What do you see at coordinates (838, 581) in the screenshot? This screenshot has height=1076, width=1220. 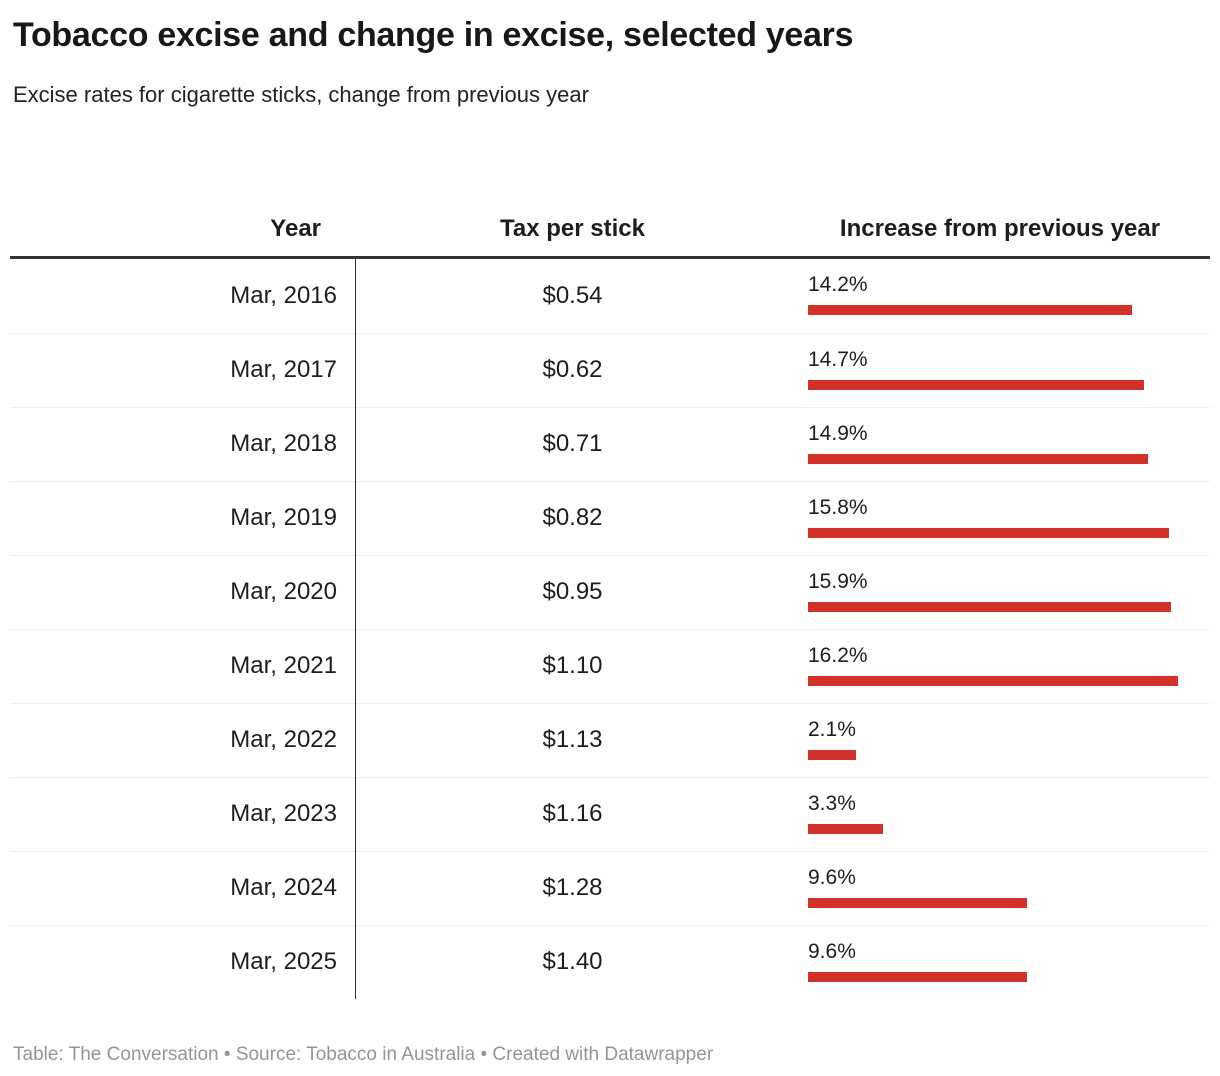 I see `increase-value-label: 15.9%` at bounding box center [838, 581].